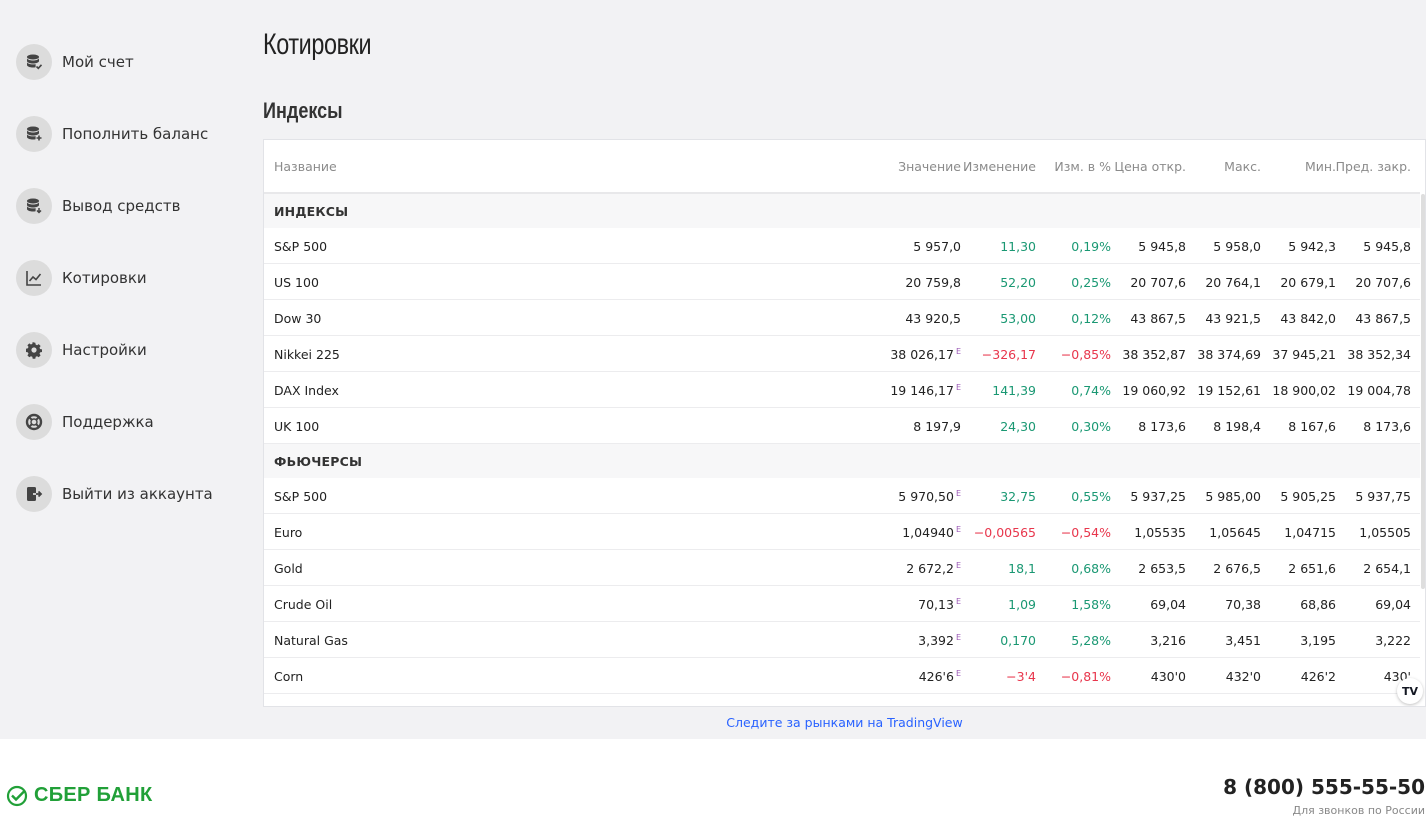 This screenshot has height=822, width=1426. I want to click on cell-name: Euro, so click(288, 532).